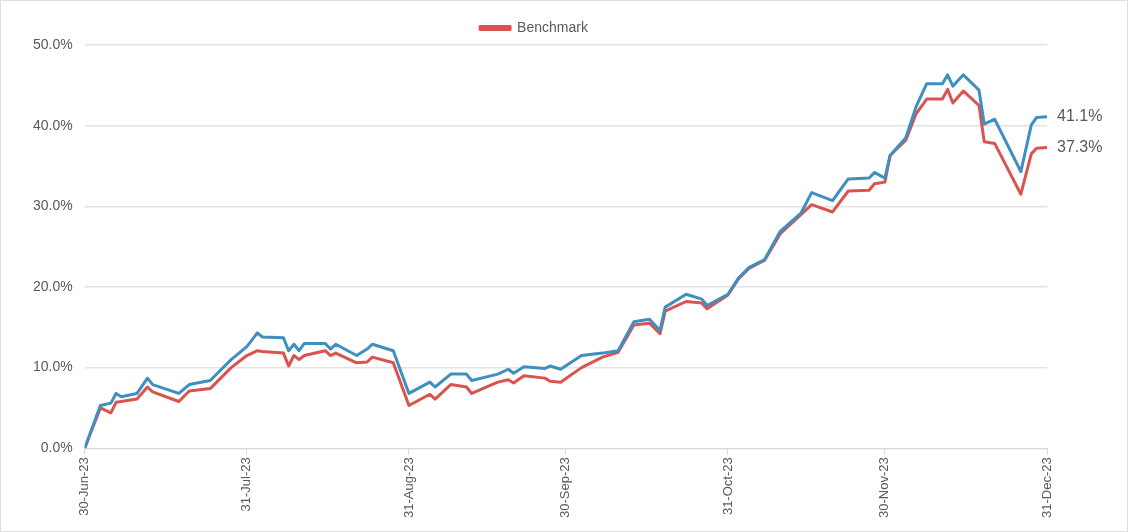 Image resolution: width=1128 pixels, height=532 pixels. I want to click on y-tick-label: 50.0%, so click(52, 43).